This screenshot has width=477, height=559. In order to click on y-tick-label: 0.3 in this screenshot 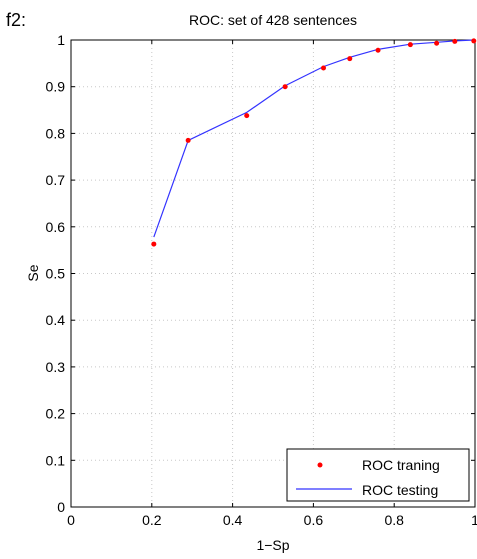, I will do `click(56, 367)`.